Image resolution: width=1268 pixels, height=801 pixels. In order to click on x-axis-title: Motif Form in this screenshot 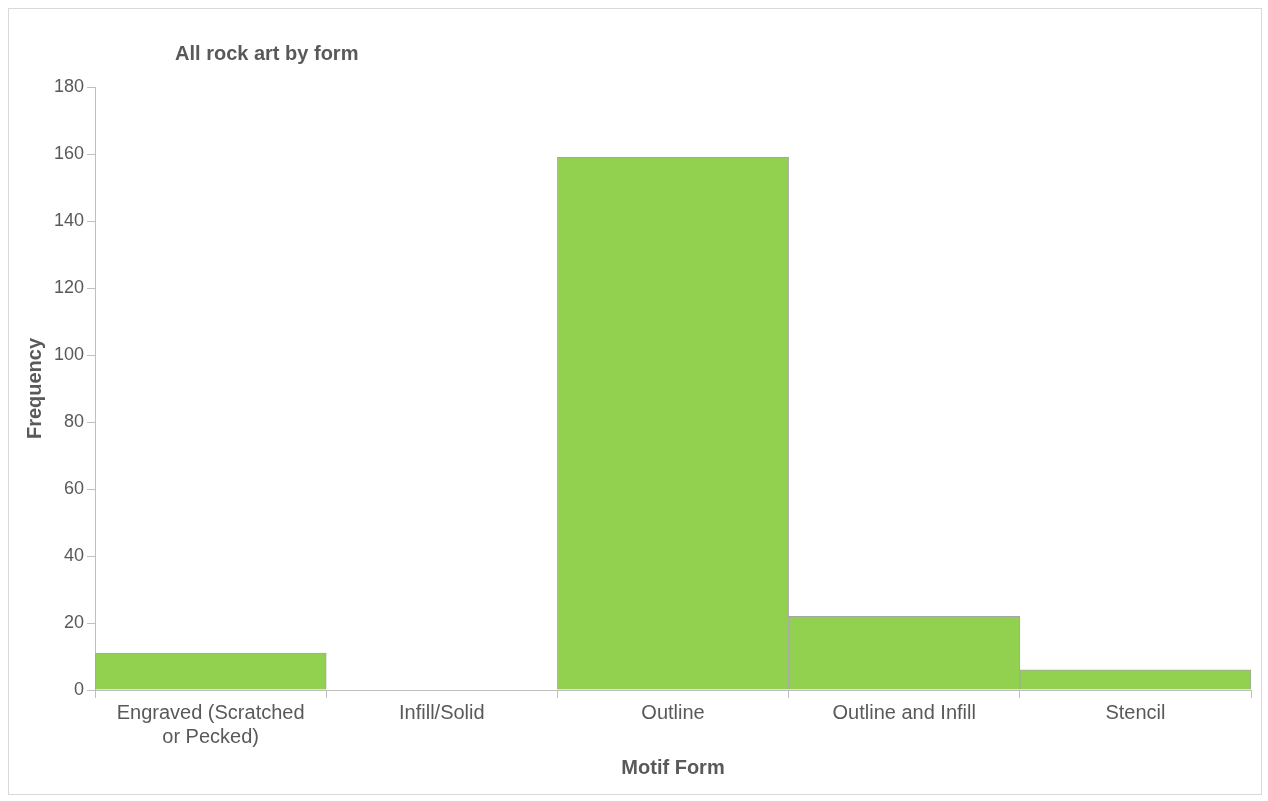, I will do `click(673, 766)`.